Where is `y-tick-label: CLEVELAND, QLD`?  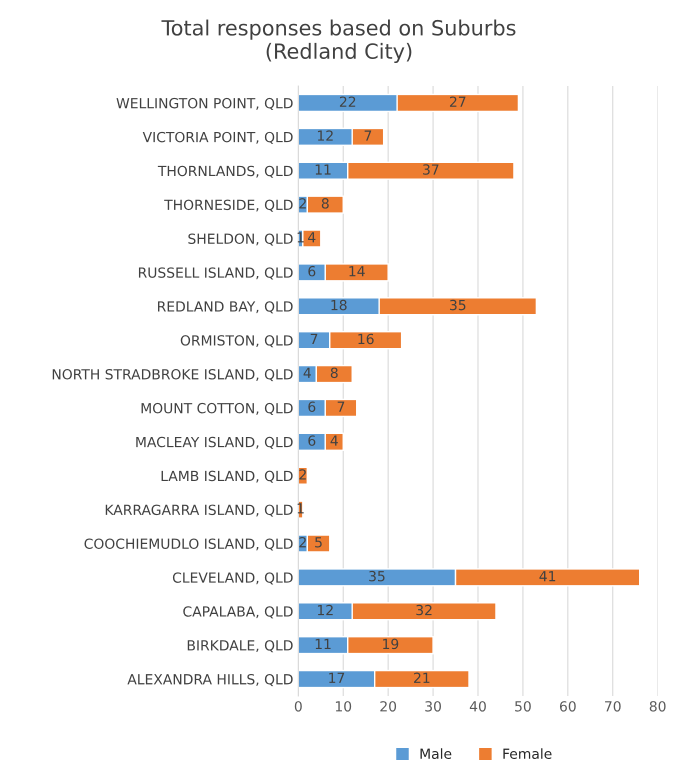 y-tick-label: CLEVELAND, QLD is located at coordinates (232, 578).